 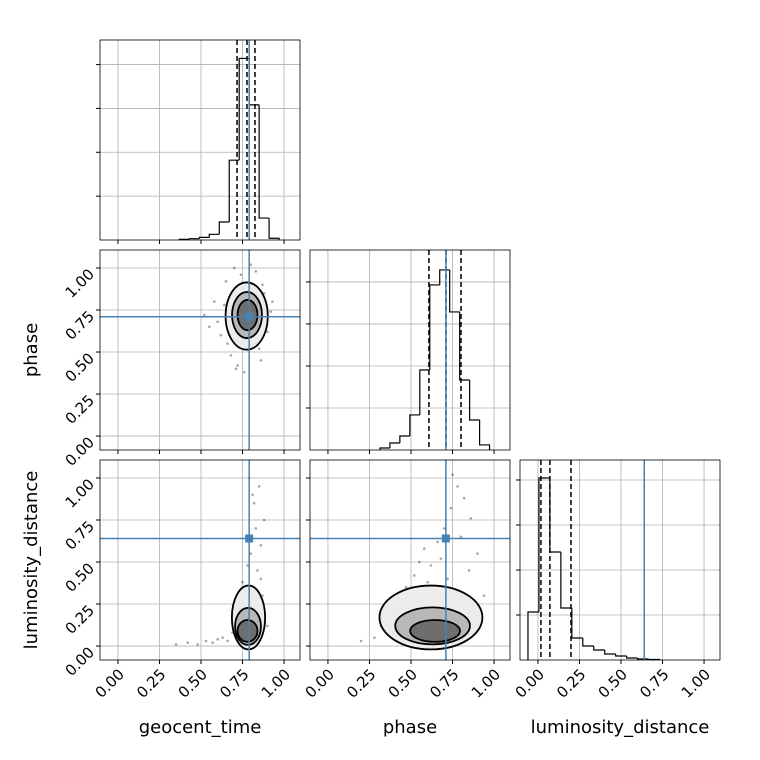 I want to click on panel: 0.00 0.25 0.50 0.75 1.00 luminosity_distance, so click(x=616, y=598).